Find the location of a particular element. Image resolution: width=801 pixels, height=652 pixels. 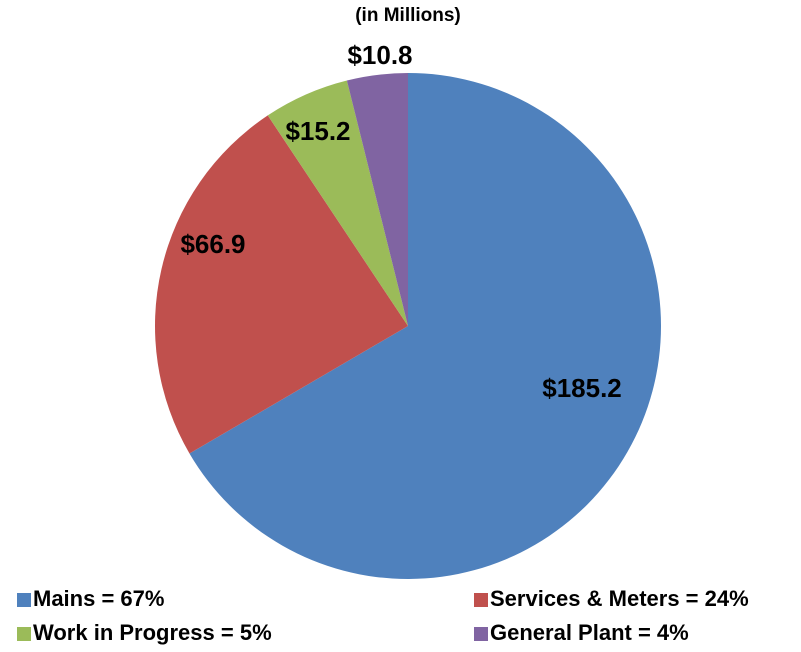

chart-title: (in Millions) is located at coordinates (408, 15).